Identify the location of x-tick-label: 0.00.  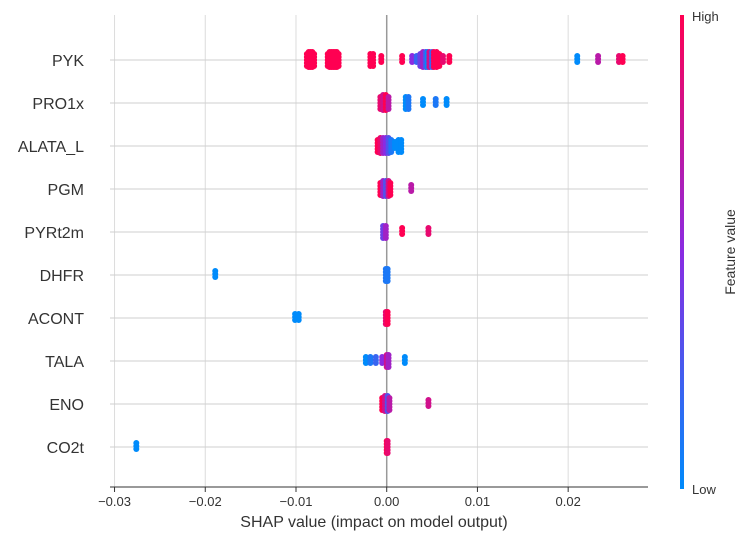
(386, 501).